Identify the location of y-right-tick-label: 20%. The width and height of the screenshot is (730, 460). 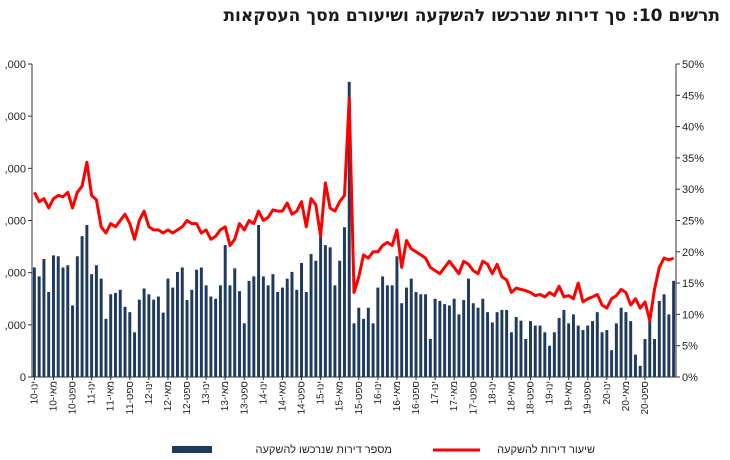
(693, 253).